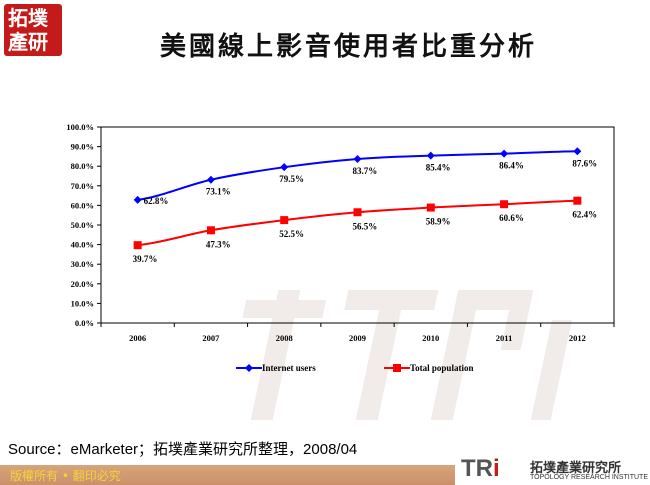  Describe the element at coordinates (218, 244) in the screenshot. I see `data-label: 47.3%` at that location.